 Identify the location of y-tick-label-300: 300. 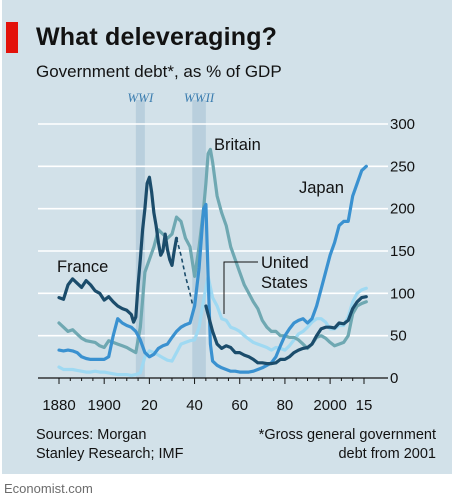
(402, 124).